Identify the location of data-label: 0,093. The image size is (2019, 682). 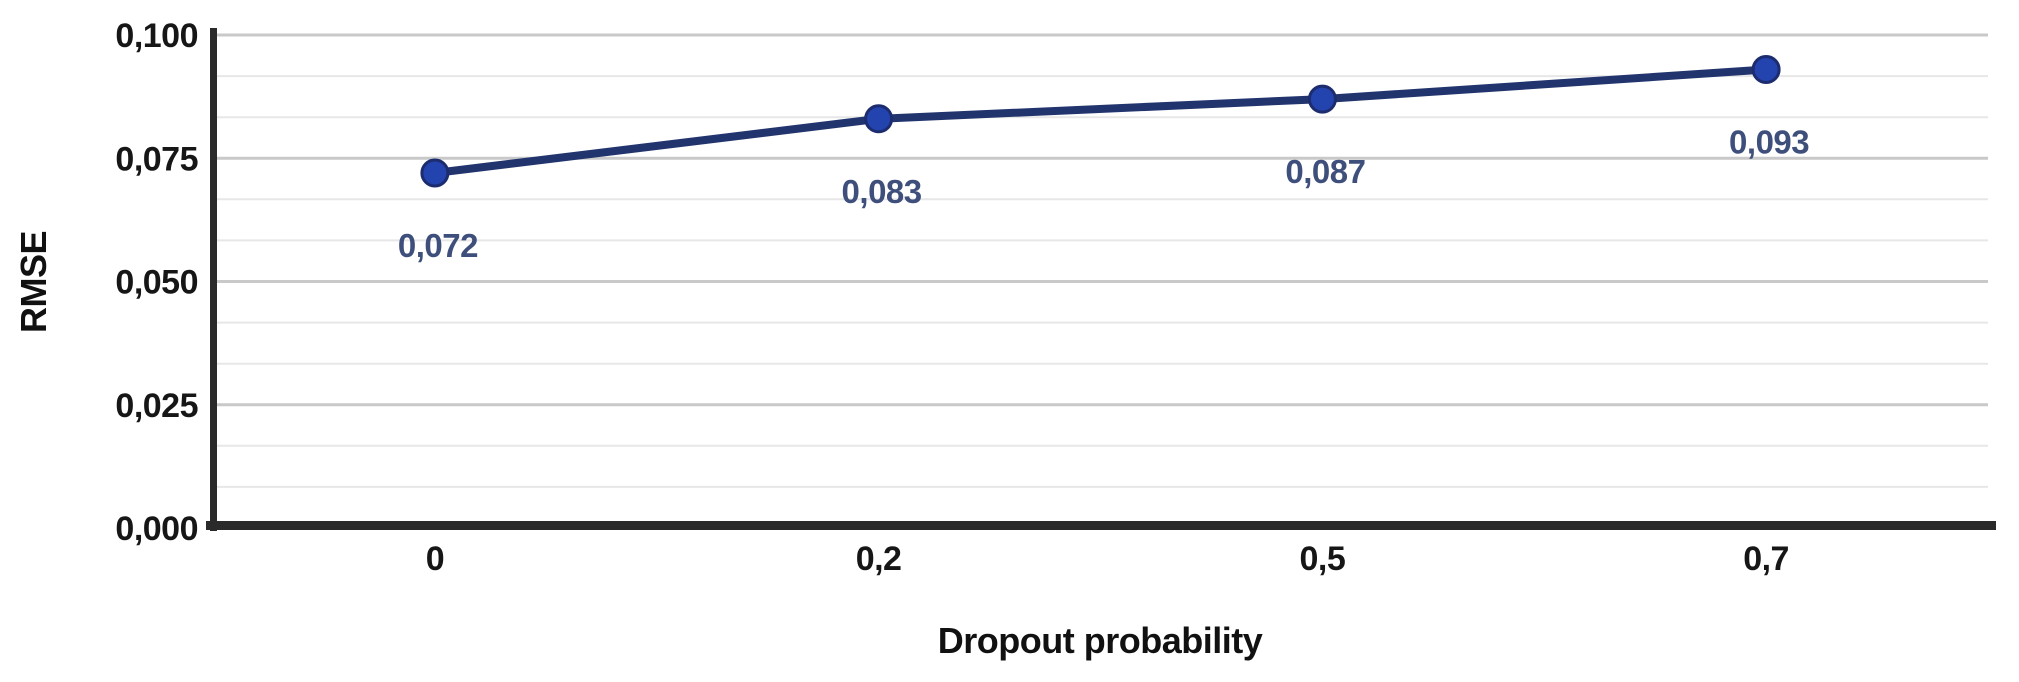
(1769, 142).